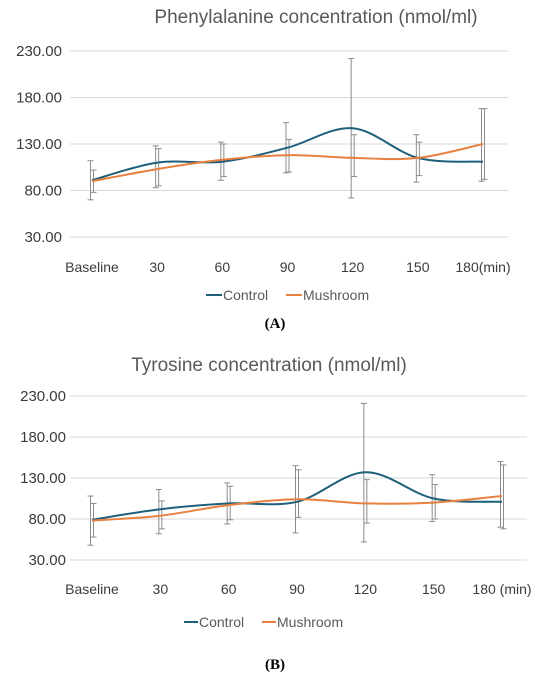  I want to click on panel-label-a: (A), so click(275, 324).